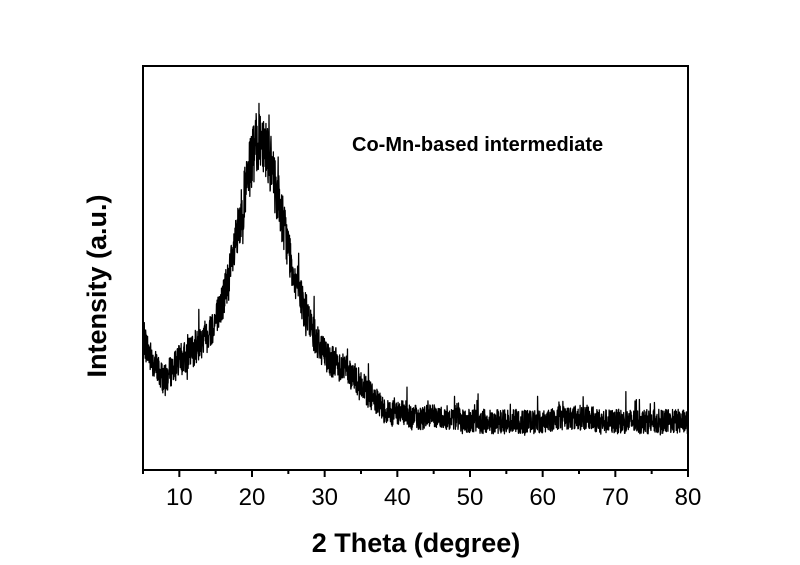 The image size is (800, 565). Describe the element at coordinates (397, 497) in the screenshot. I see `x-tick-label: 40` at that location.